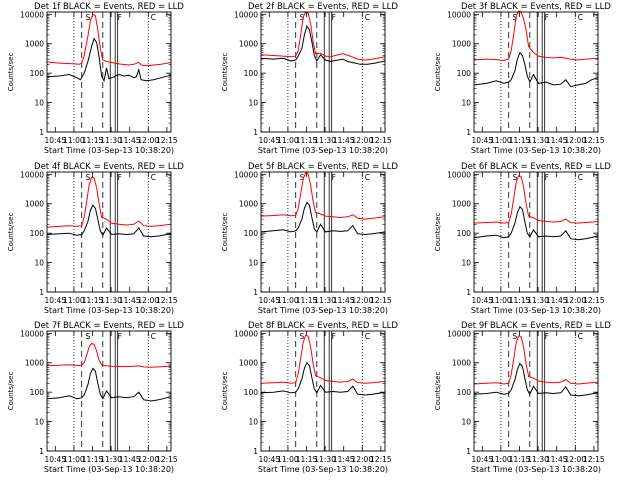 The image size is (640, 480). Describe the element at coordinates (109, 167) in the screenshot. I see `panel-title: Det 4f BLACK = Events, RED = LLD` at that location.